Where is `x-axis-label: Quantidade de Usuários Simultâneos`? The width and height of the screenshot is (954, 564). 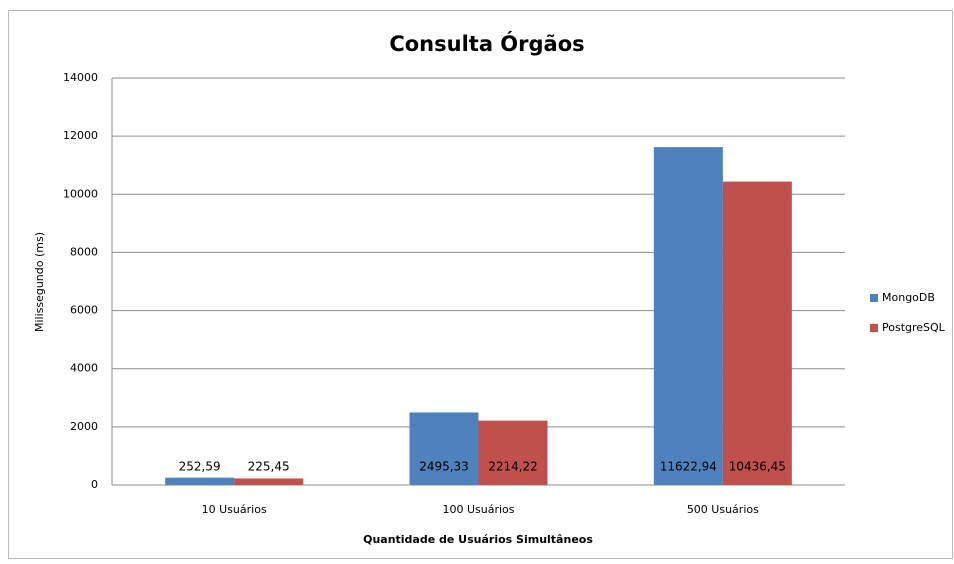
x-axis-label: Quantidade de Usuários Simultâneos is located at coordinates (478, 539).